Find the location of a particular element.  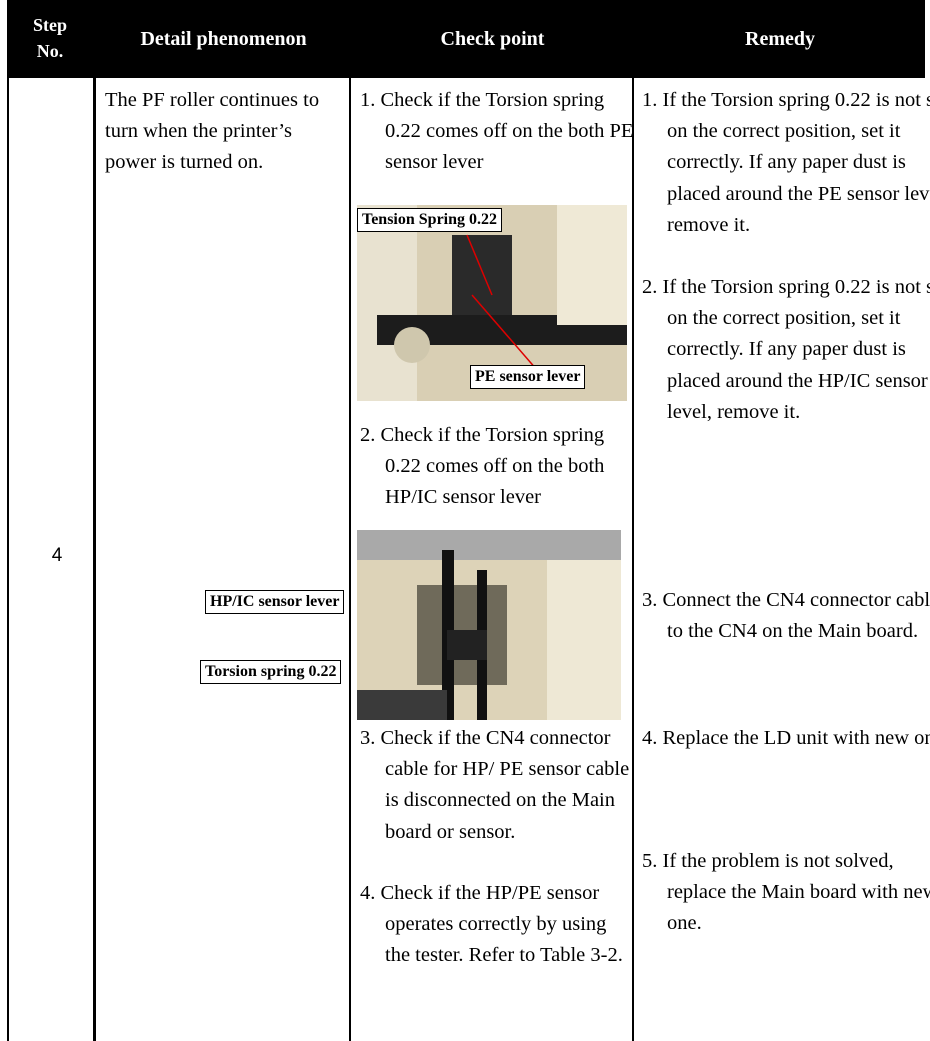

photo-label: Tension Spring 0.22 is located at coordinates (430, 220).